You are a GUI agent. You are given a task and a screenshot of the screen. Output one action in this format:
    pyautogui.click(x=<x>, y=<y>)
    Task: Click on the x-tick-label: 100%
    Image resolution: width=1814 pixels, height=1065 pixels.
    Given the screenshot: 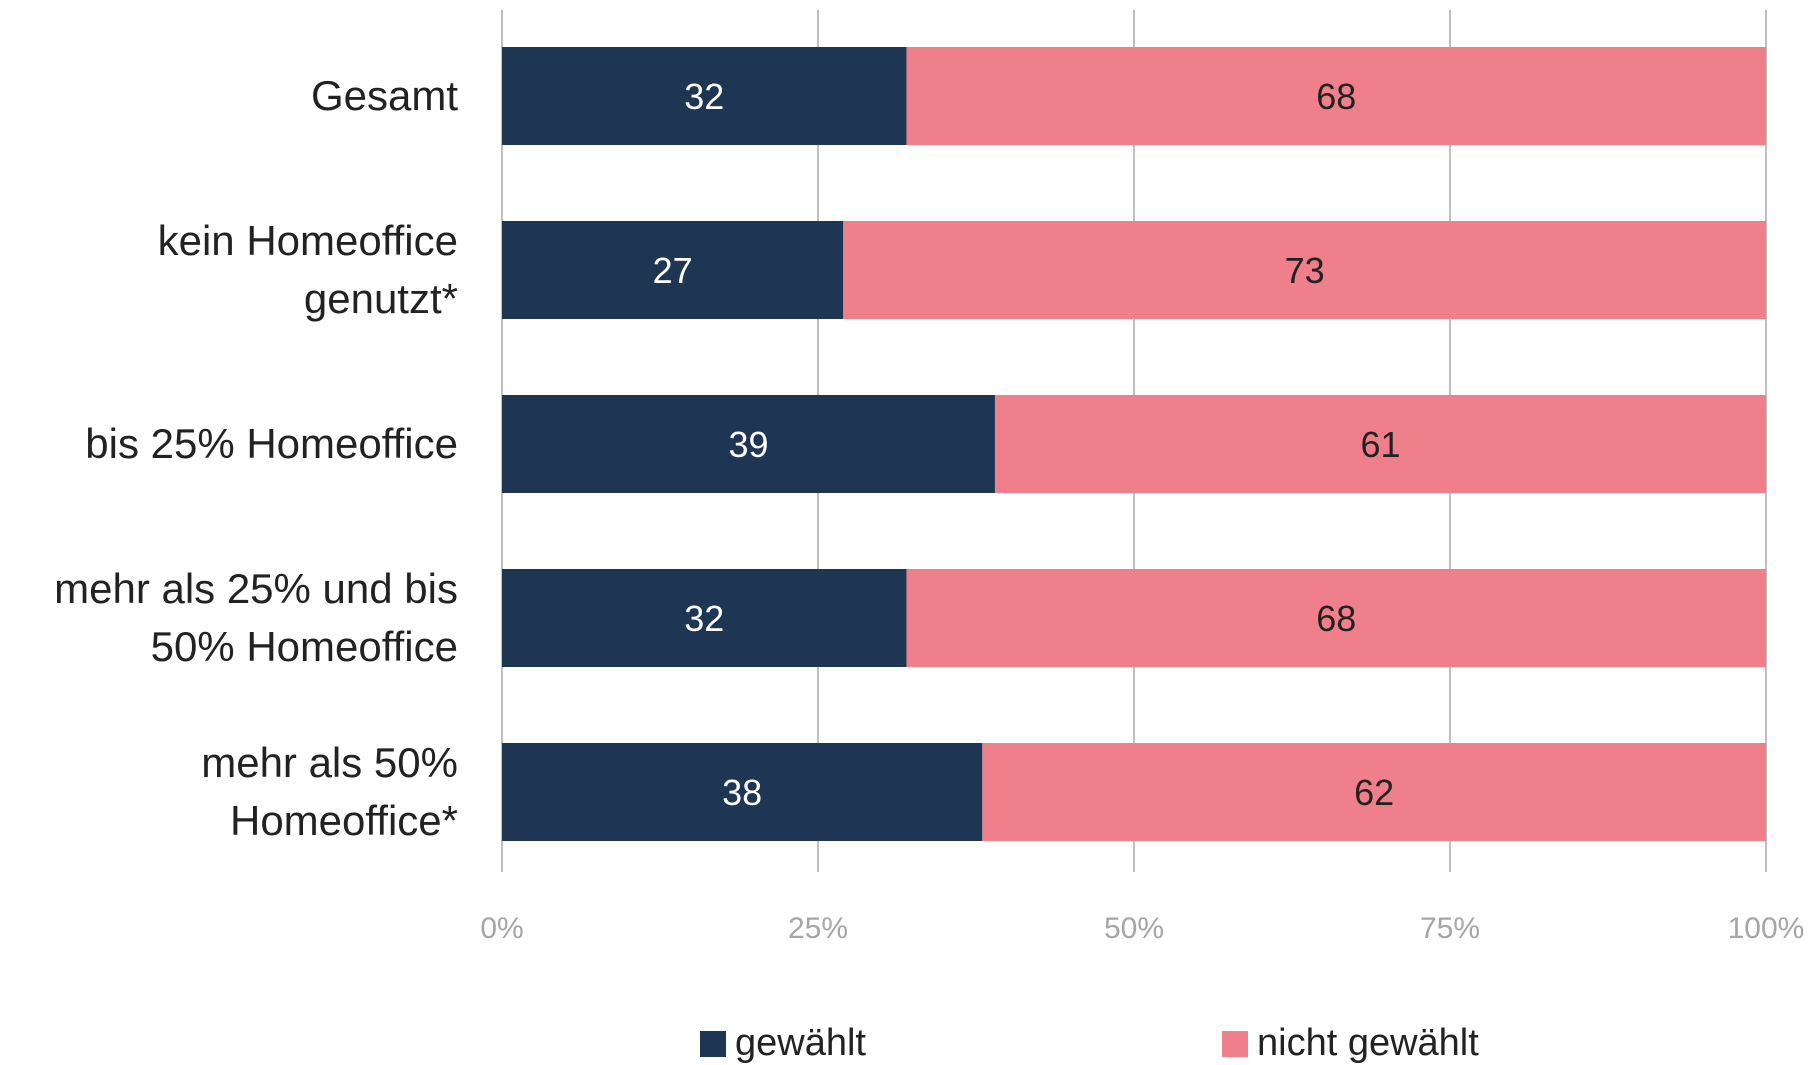 What is the action you would take?
    pyautogui.click(x=1766, y=928)
    